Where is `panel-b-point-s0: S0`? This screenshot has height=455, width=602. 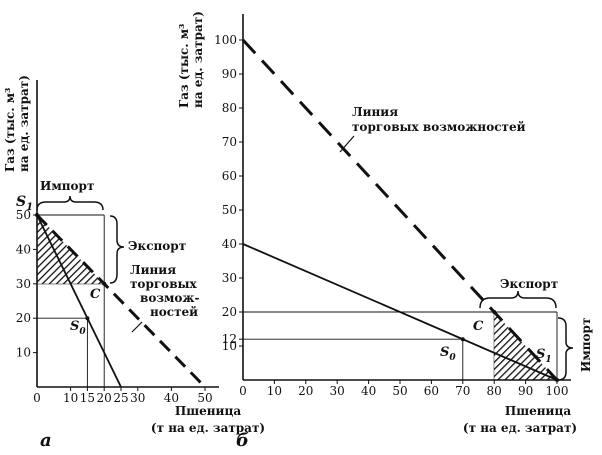
panel-b-point-s0: S0 is located at coordinates (448, 354).